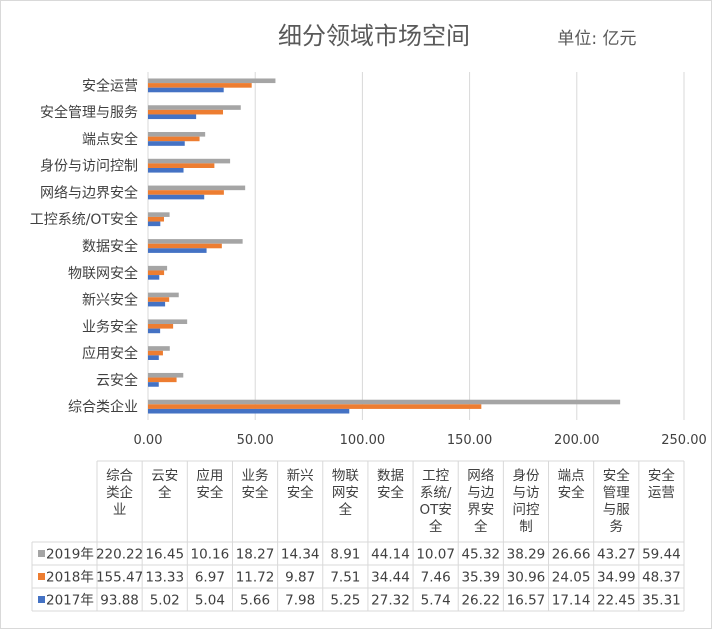 The height and width of the screenshot is (629, 712). What do you see at coordinates (436, 601) in the screenshot?
I see `data-label: 5.74` at bounding box center [436, 601].